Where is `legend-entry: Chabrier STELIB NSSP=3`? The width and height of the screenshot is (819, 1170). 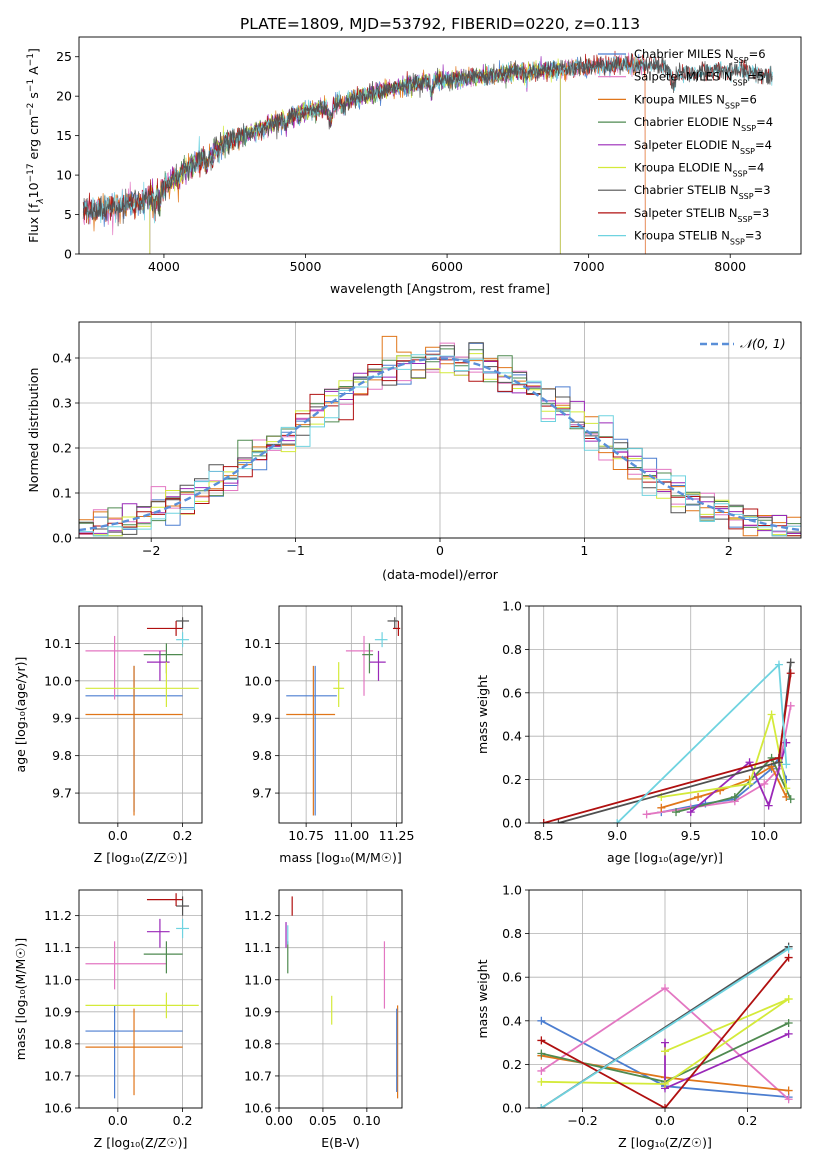 legend-entry: Chabrier STELIB NSSP=3 is located at coordinates (702, 192).